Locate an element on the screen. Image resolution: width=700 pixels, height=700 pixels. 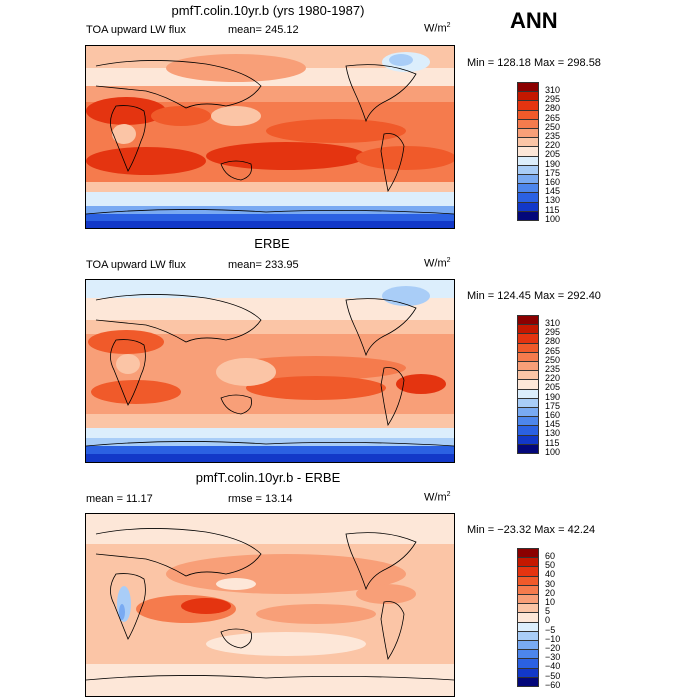
panel-2-units-text: W/m is located at coordinates (435, 263).